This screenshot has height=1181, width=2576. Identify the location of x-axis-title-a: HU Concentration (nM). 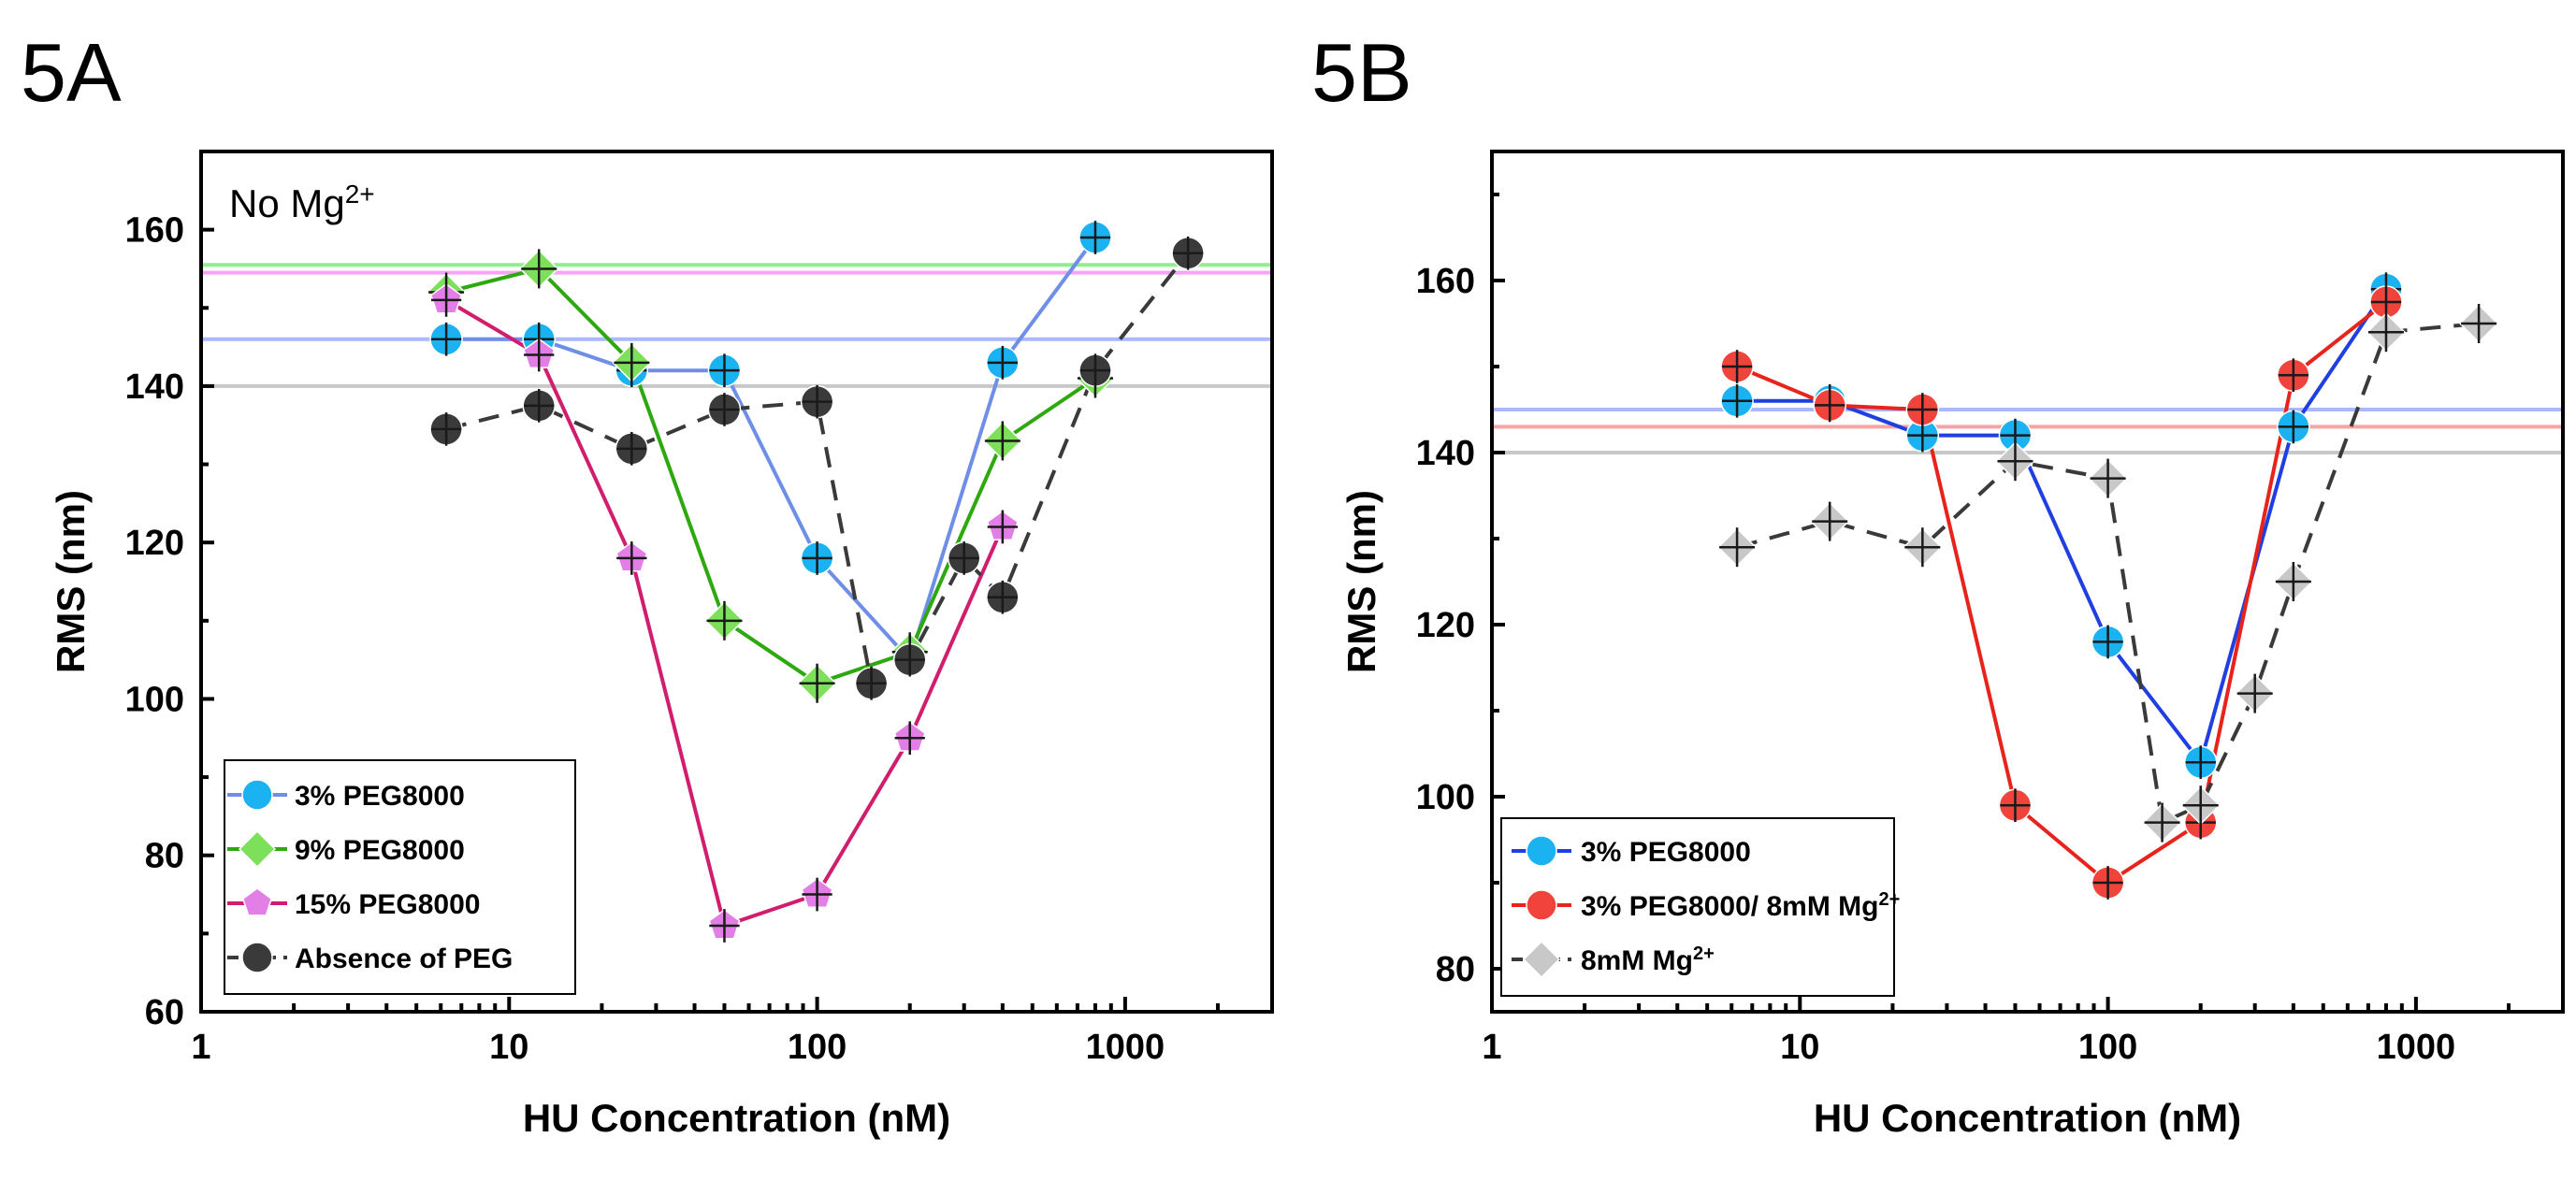
(736, 1118).